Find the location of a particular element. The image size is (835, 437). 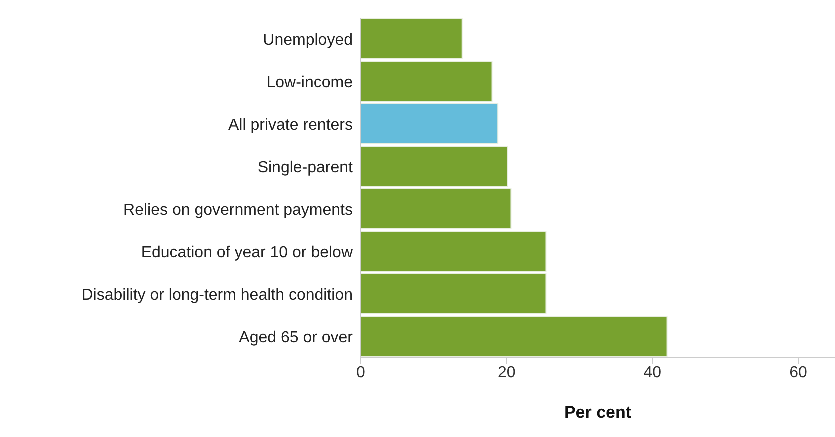

y-tick-label: Low-income is located at coordinates (310, 83).